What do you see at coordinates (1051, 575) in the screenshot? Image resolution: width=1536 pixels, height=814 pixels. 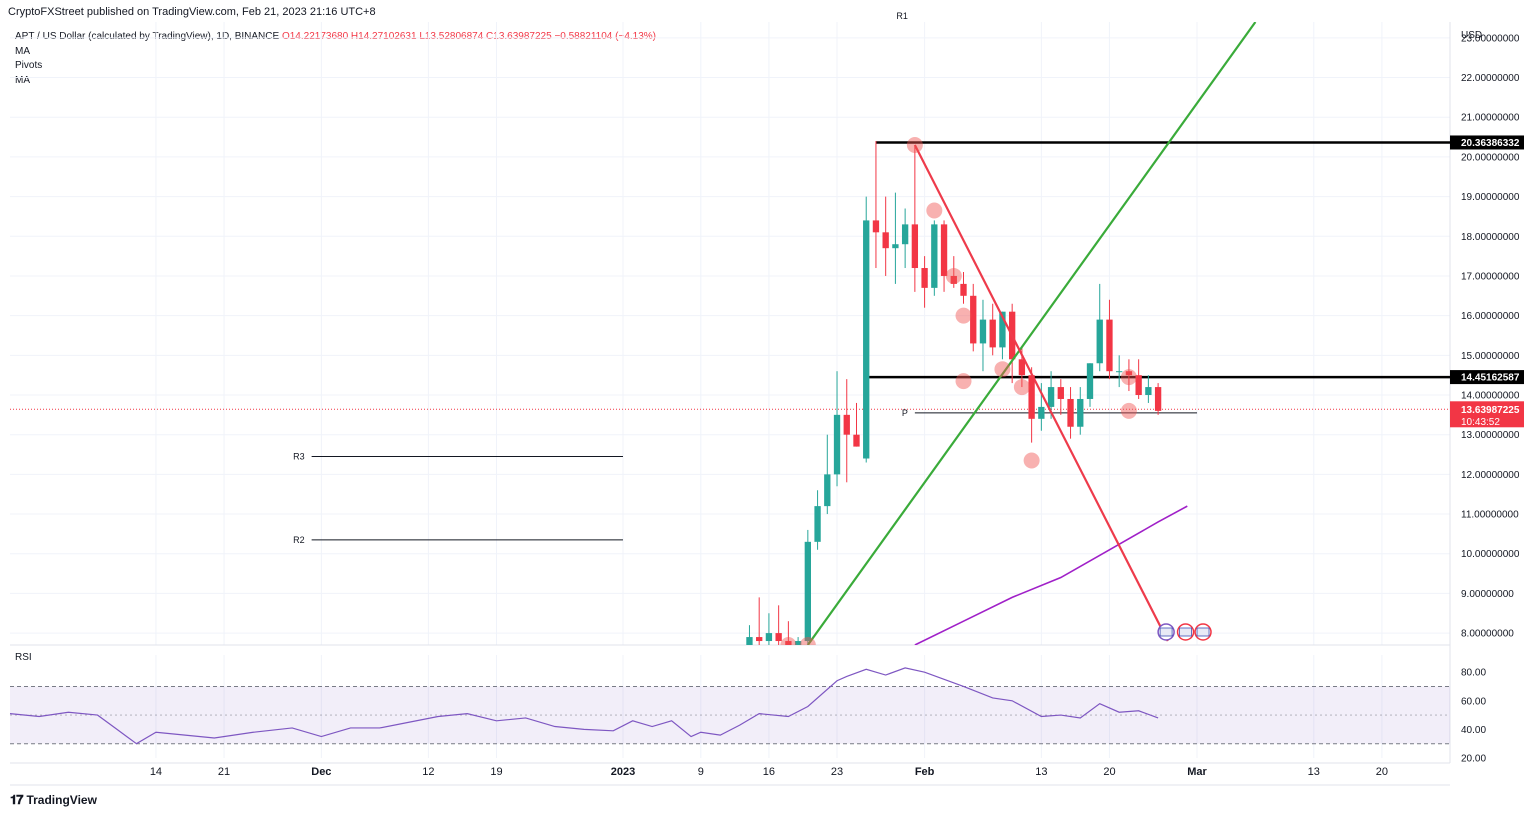 I see `moving-average-line` at bounding box center [1051, 575].